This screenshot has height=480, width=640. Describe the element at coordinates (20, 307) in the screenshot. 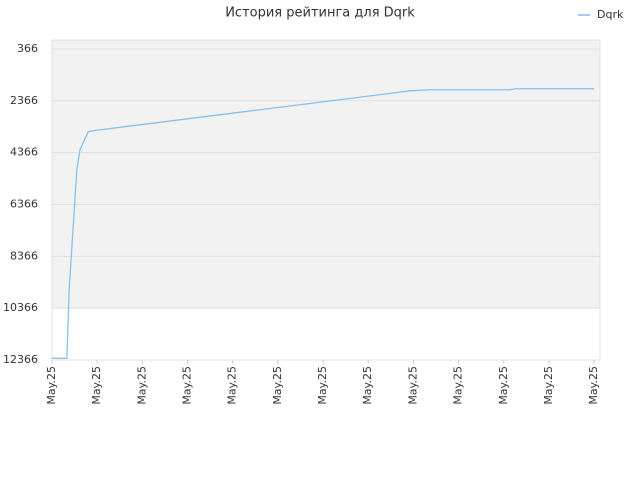

I see `y-tick-label: 10366` at that location.